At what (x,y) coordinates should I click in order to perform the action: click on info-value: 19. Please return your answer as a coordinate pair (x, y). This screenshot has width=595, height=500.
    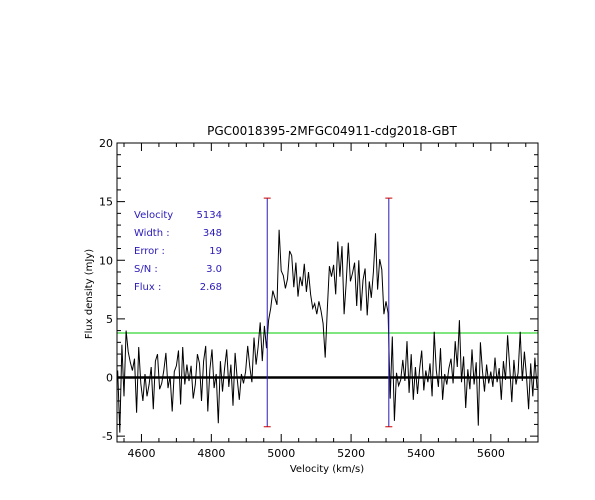
    Looking at the image, I should click on (215, 251).